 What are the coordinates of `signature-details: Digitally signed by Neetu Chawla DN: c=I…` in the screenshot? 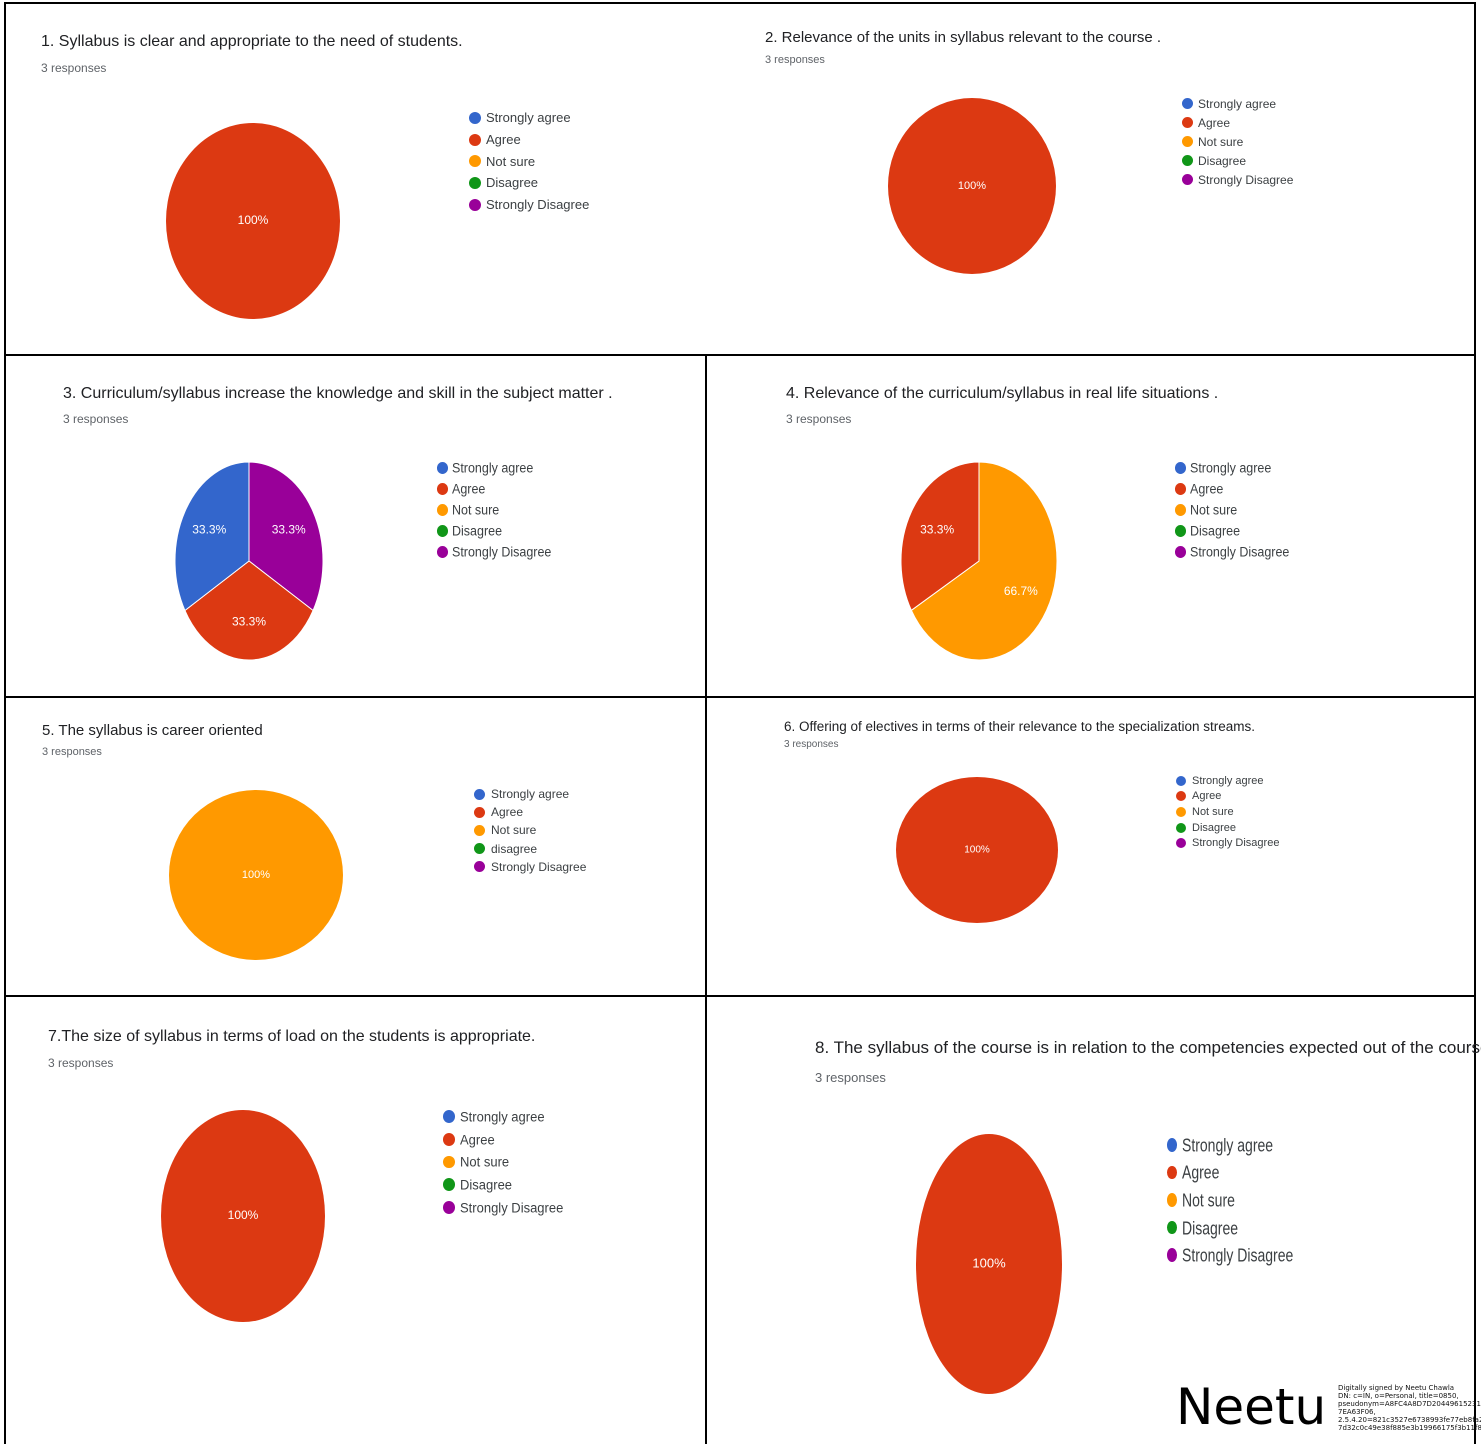 It's located at (1409, 1408).